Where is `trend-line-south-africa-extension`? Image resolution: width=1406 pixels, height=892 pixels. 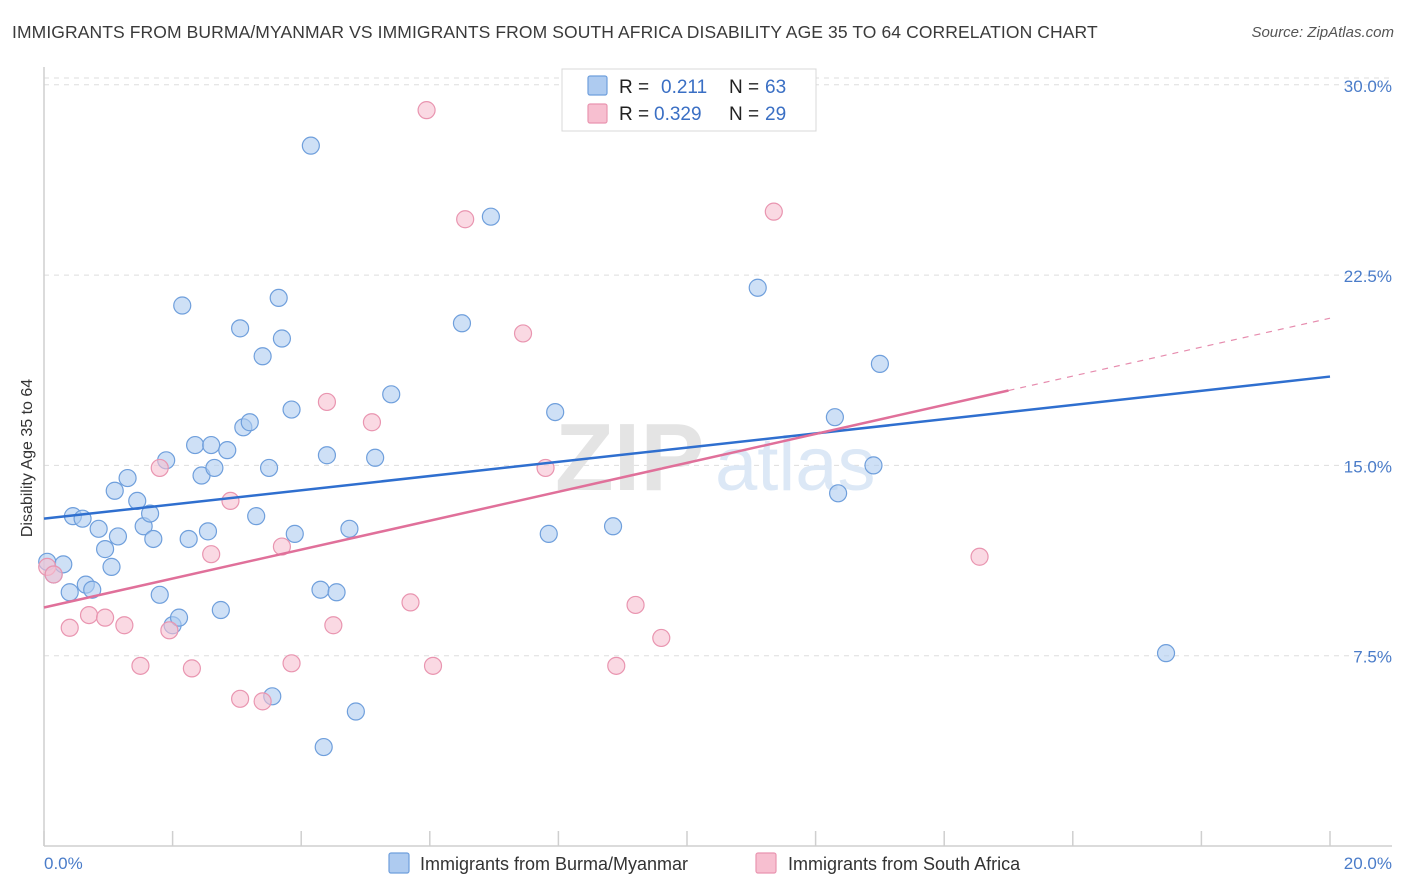 trend-line-south-africa-extension is located at coordinates (1169, 354).